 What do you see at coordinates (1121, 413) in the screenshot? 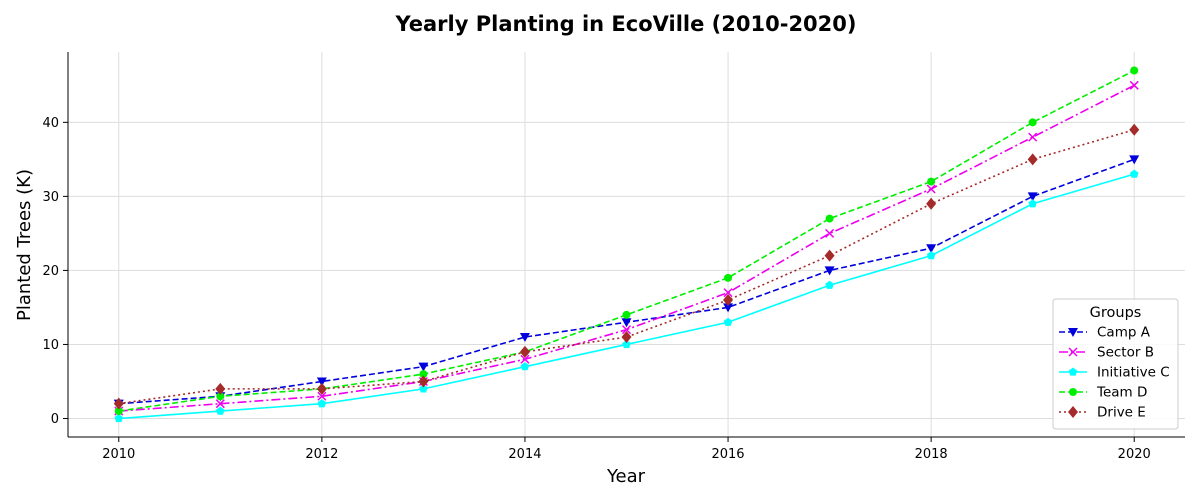
I see `legend-label: Drive E` at bounding box center [1121, 413].